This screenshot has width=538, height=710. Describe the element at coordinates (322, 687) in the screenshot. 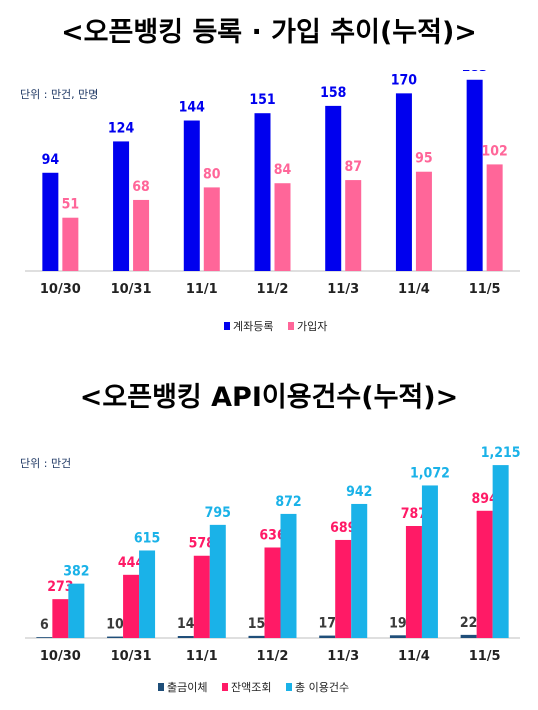

I see `legend-label: 총 이용건수` at that location.